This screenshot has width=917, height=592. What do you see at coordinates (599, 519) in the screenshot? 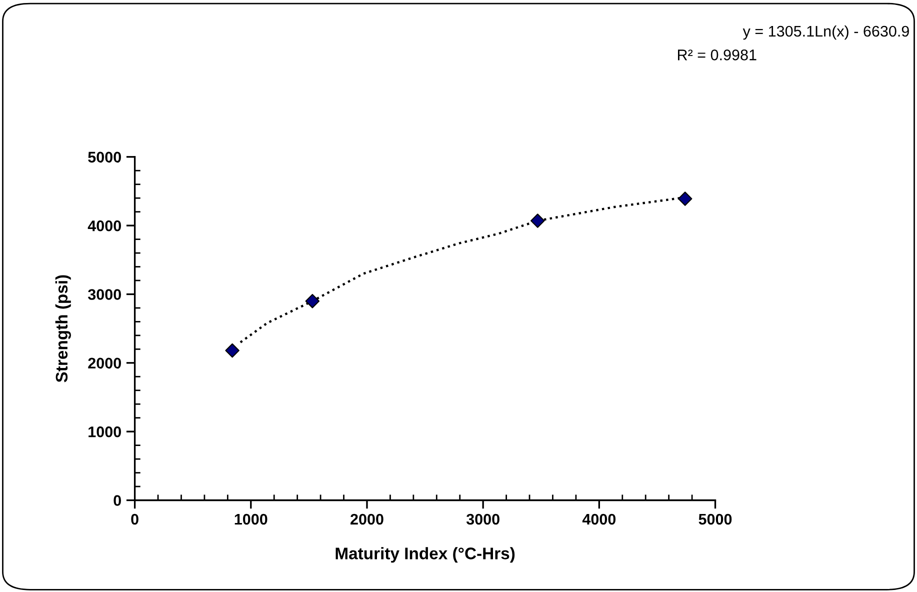
I see `x-tick-label: 4000` at bounding box center [599, 519].